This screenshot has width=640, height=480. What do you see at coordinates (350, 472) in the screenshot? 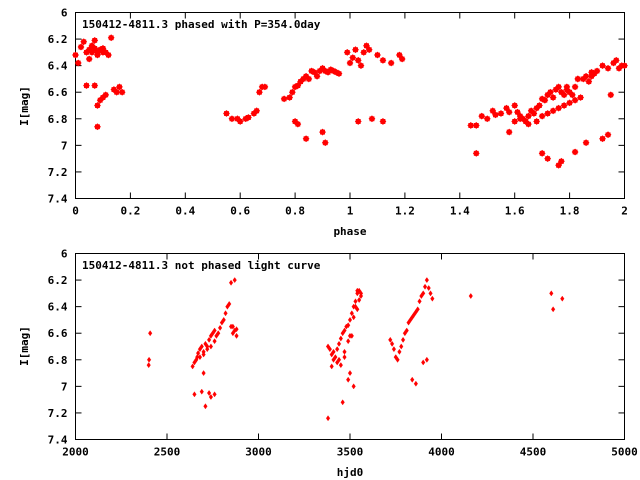
I see `x-axis-title: hjd0` at bounding box center [350, 472].